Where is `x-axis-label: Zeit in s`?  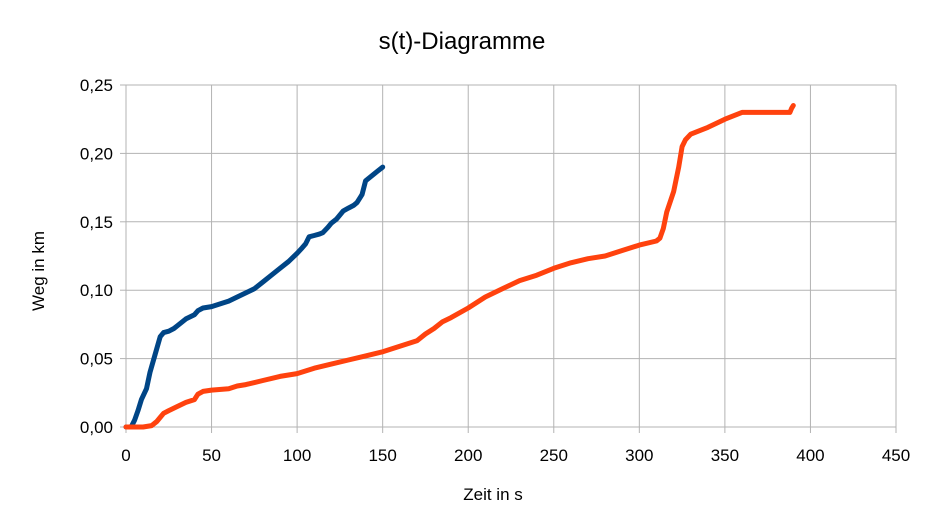 x-axis-label: Zeit in s is located at coordinates (493, 494).